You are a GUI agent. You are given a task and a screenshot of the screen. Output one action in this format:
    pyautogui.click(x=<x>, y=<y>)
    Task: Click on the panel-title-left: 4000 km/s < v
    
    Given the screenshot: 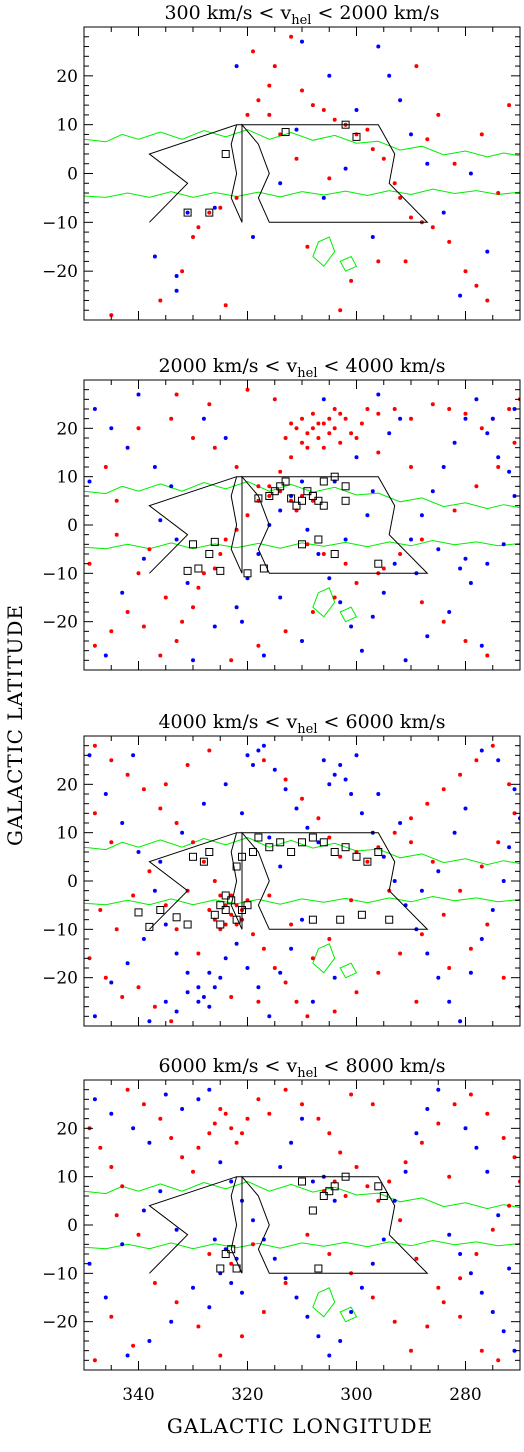 What is the action you would take?
    pyautogui.click(x=227, y=722)
    